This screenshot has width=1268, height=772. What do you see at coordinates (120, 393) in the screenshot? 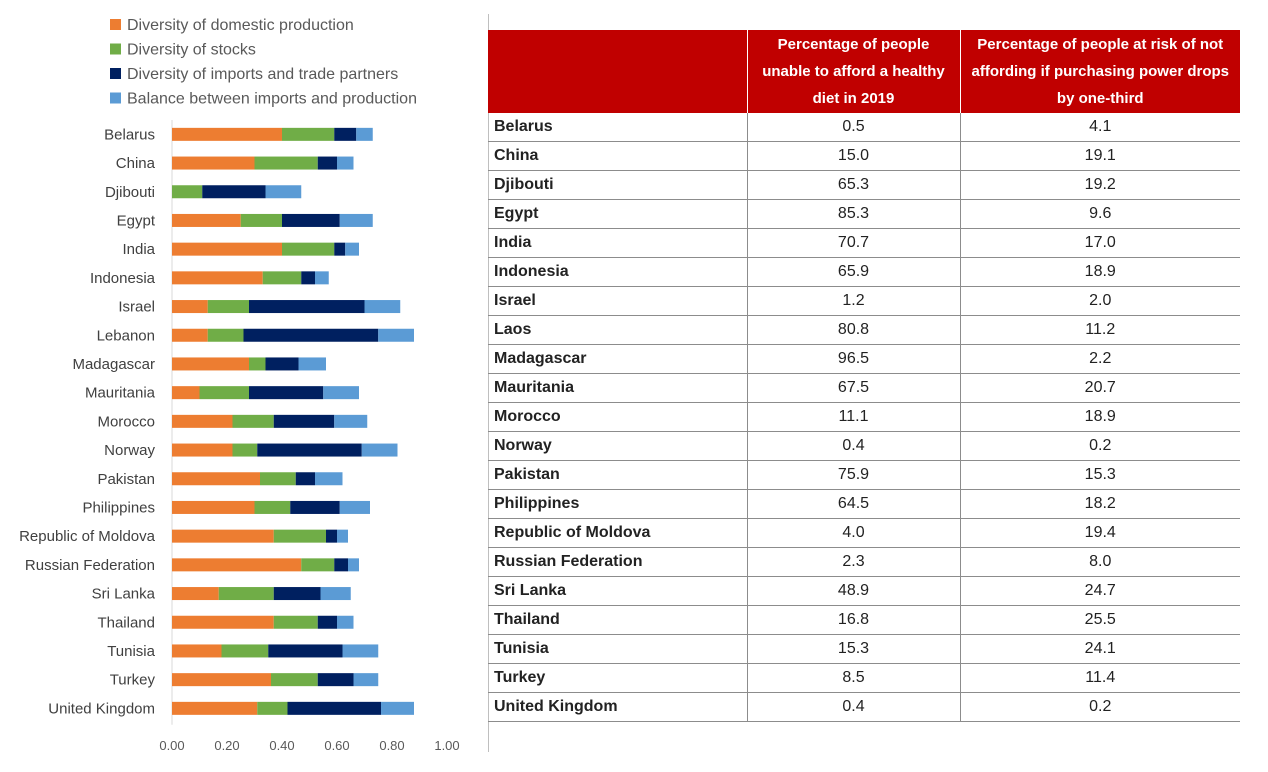
I see `category-label: Mauritania` at bounding box center [120, 393].